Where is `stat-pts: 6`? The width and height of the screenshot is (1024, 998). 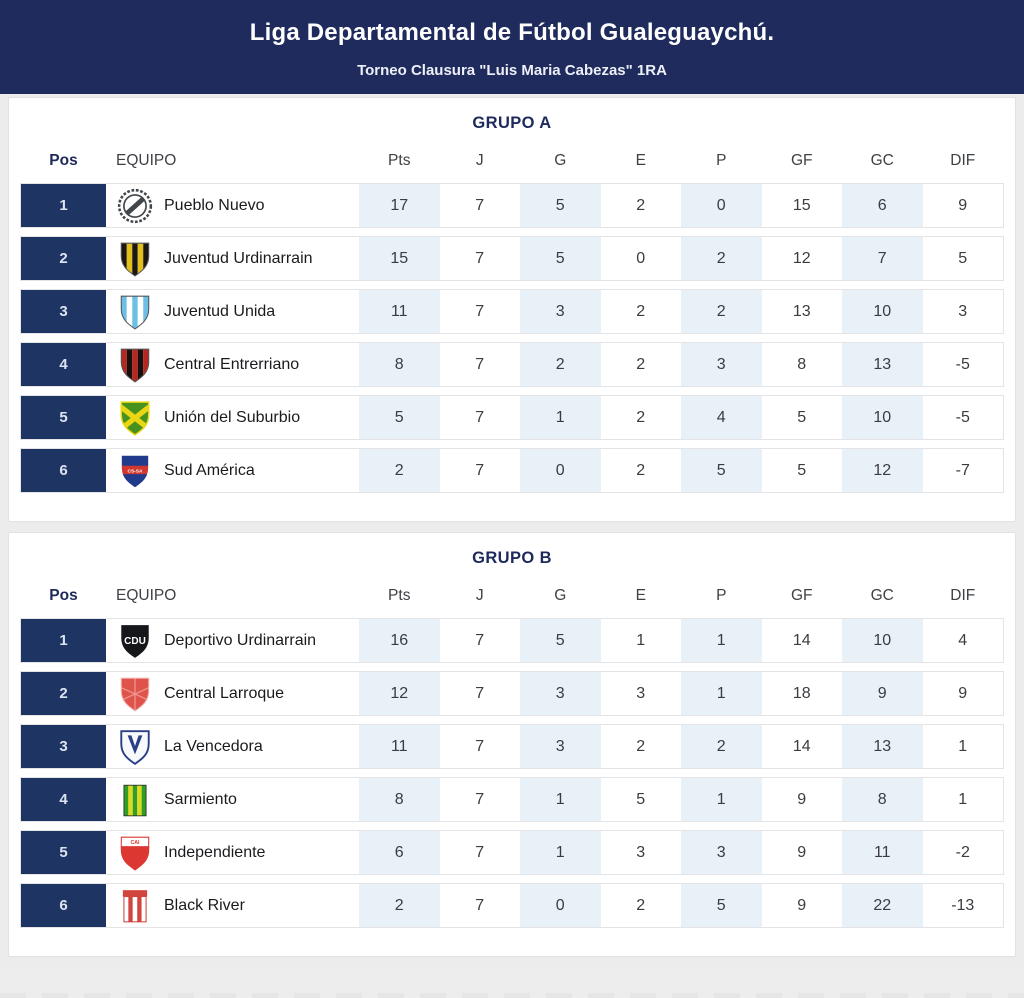
stat-pts: 6 is located at coordinates (399, 852).